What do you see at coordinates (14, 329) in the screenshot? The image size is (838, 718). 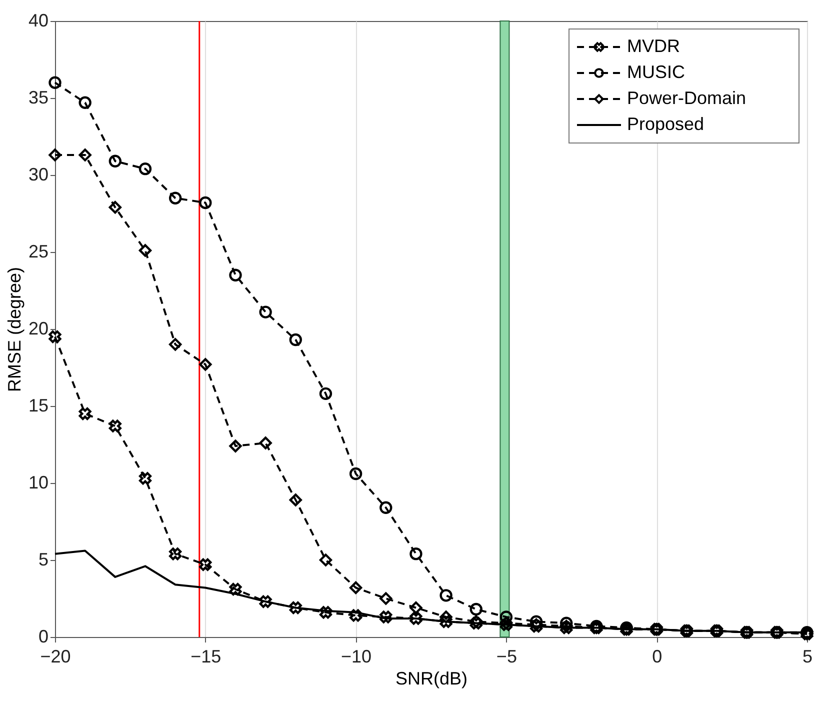 I see `y-axis-title: RMSE (degree)` at bounding box center [14, 329].